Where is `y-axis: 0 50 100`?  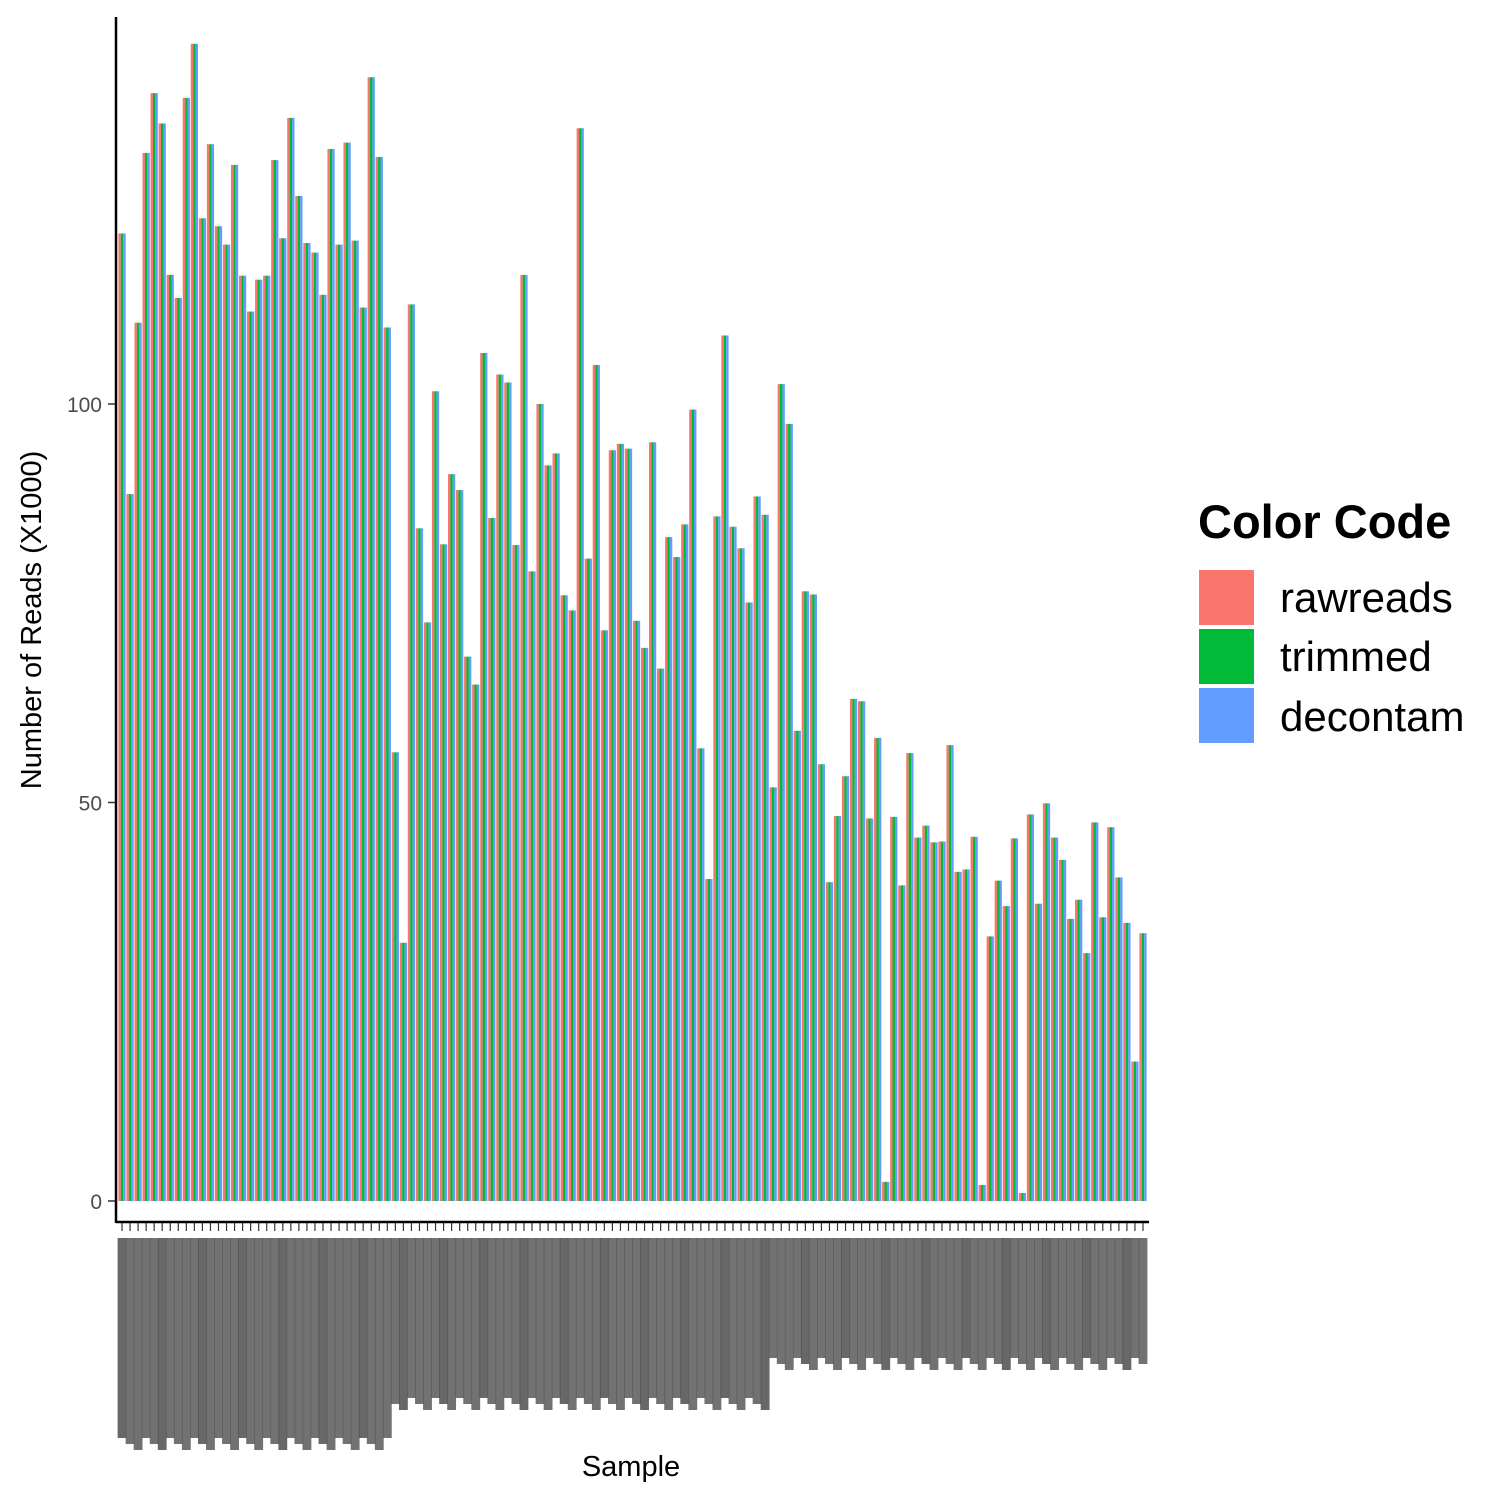 y-axis: 0 50 100 is located at coordinates (91, 804).